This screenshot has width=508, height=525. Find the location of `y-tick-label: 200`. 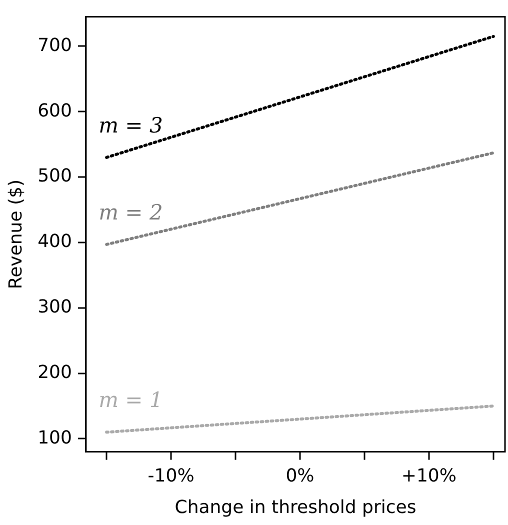

y-tick-label: 200 is located at coordinates (55, 372).